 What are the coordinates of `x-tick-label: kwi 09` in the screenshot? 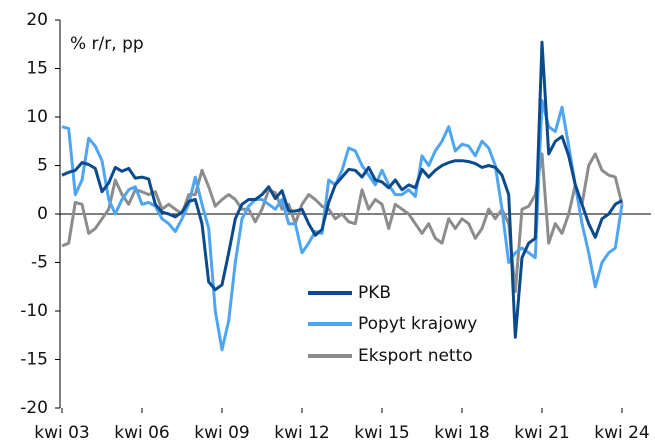 It's located at (222, 433).